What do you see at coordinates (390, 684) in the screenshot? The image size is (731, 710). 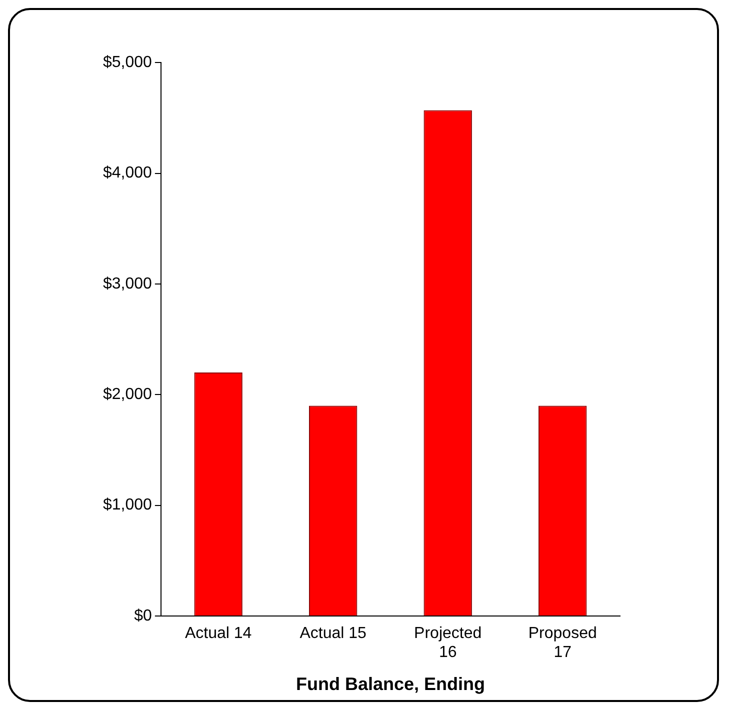 I see `x-axis-title: Fund Balance, Ending` at bounding box center [390, 684].